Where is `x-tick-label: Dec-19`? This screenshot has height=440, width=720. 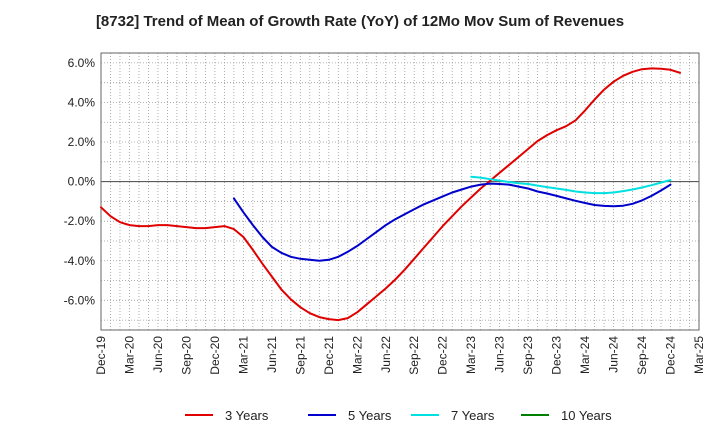 x-tick-label: Dec-19 is located at coordinates (101, 355).